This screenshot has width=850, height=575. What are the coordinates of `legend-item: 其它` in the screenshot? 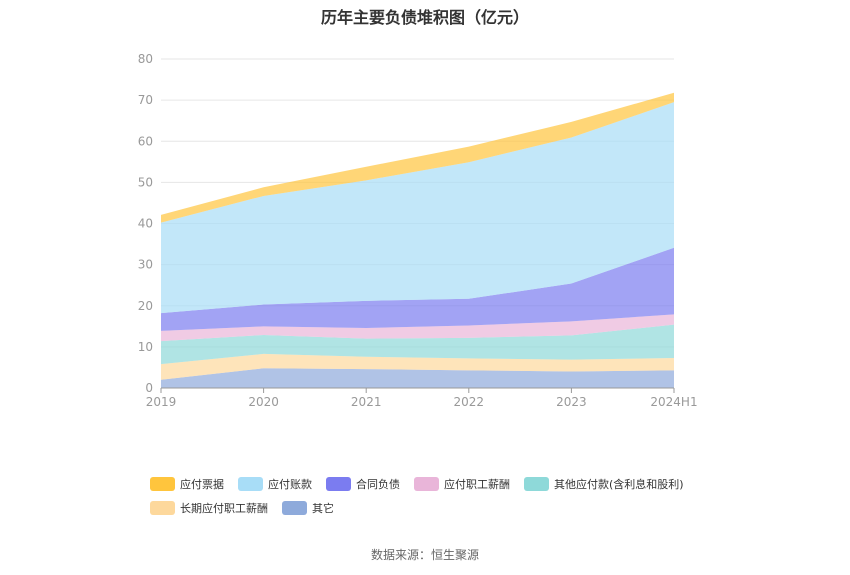 It's located at (308, 508).